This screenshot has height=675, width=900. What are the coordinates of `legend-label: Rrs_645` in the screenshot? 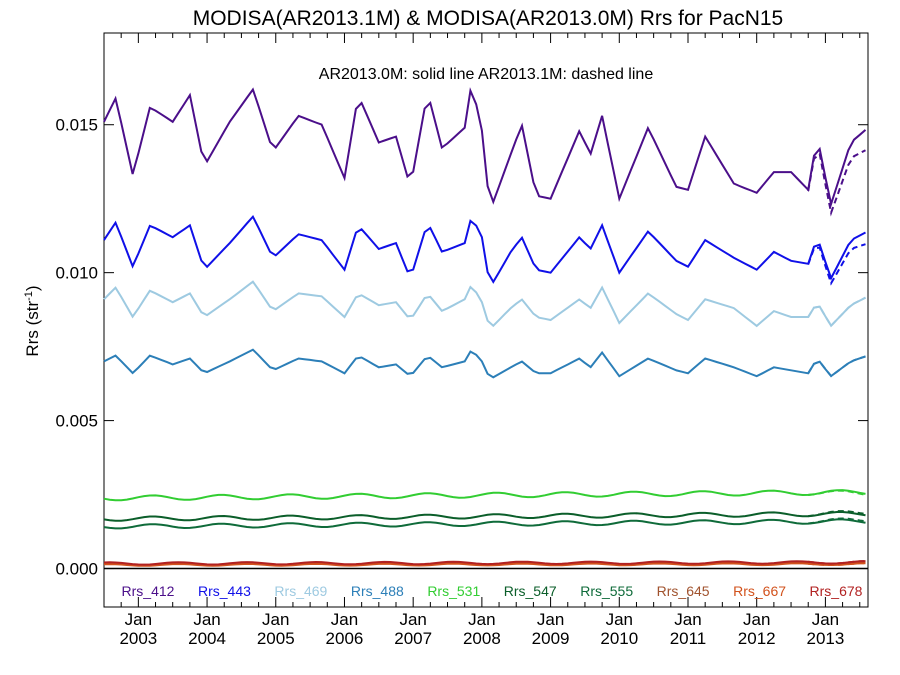 It's located at (683, 591).